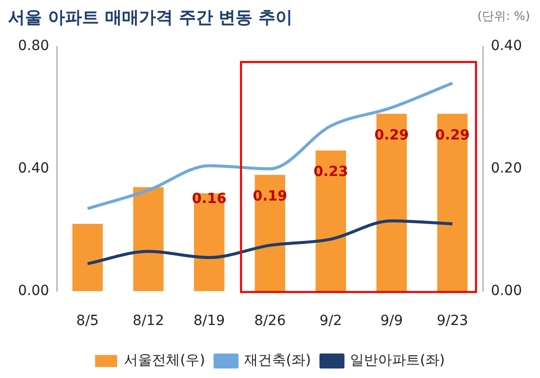 The image size is (540, 378). Describe the element at coordinates (165, 360) in the screenshot. I see `legend-label: 서울전체(우)` at that location.